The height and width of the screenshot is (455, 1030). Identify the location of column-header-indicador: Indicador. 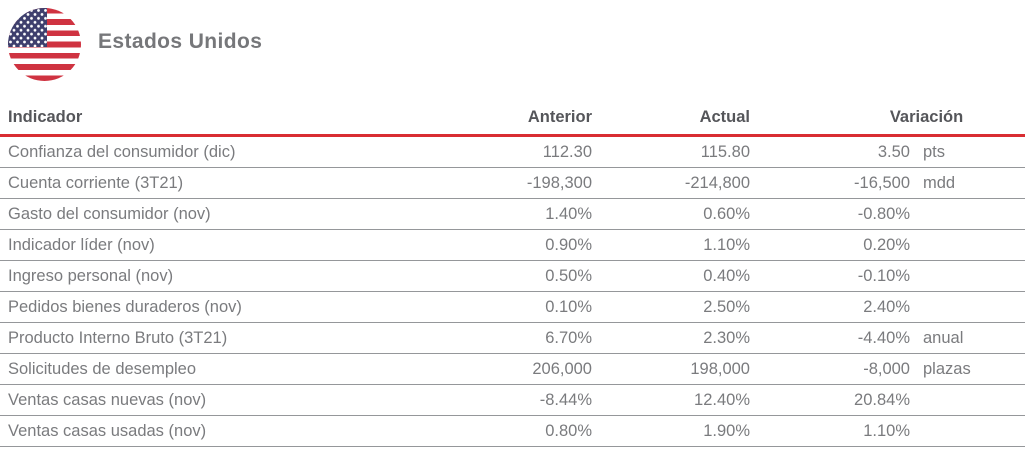
(246, 121).